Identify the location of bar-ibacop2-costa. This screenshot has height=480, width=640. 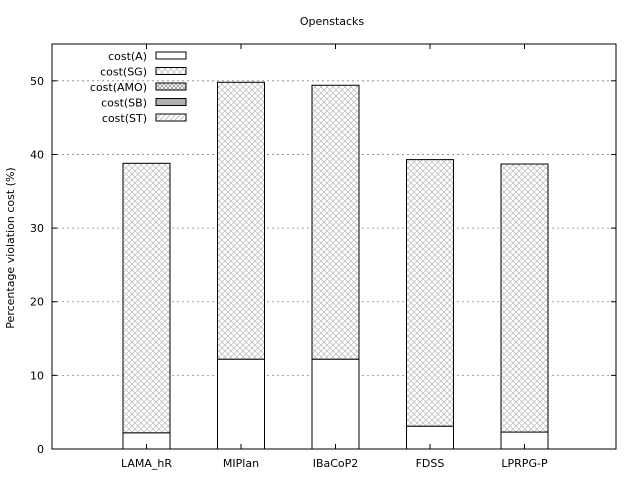
(335, 404).